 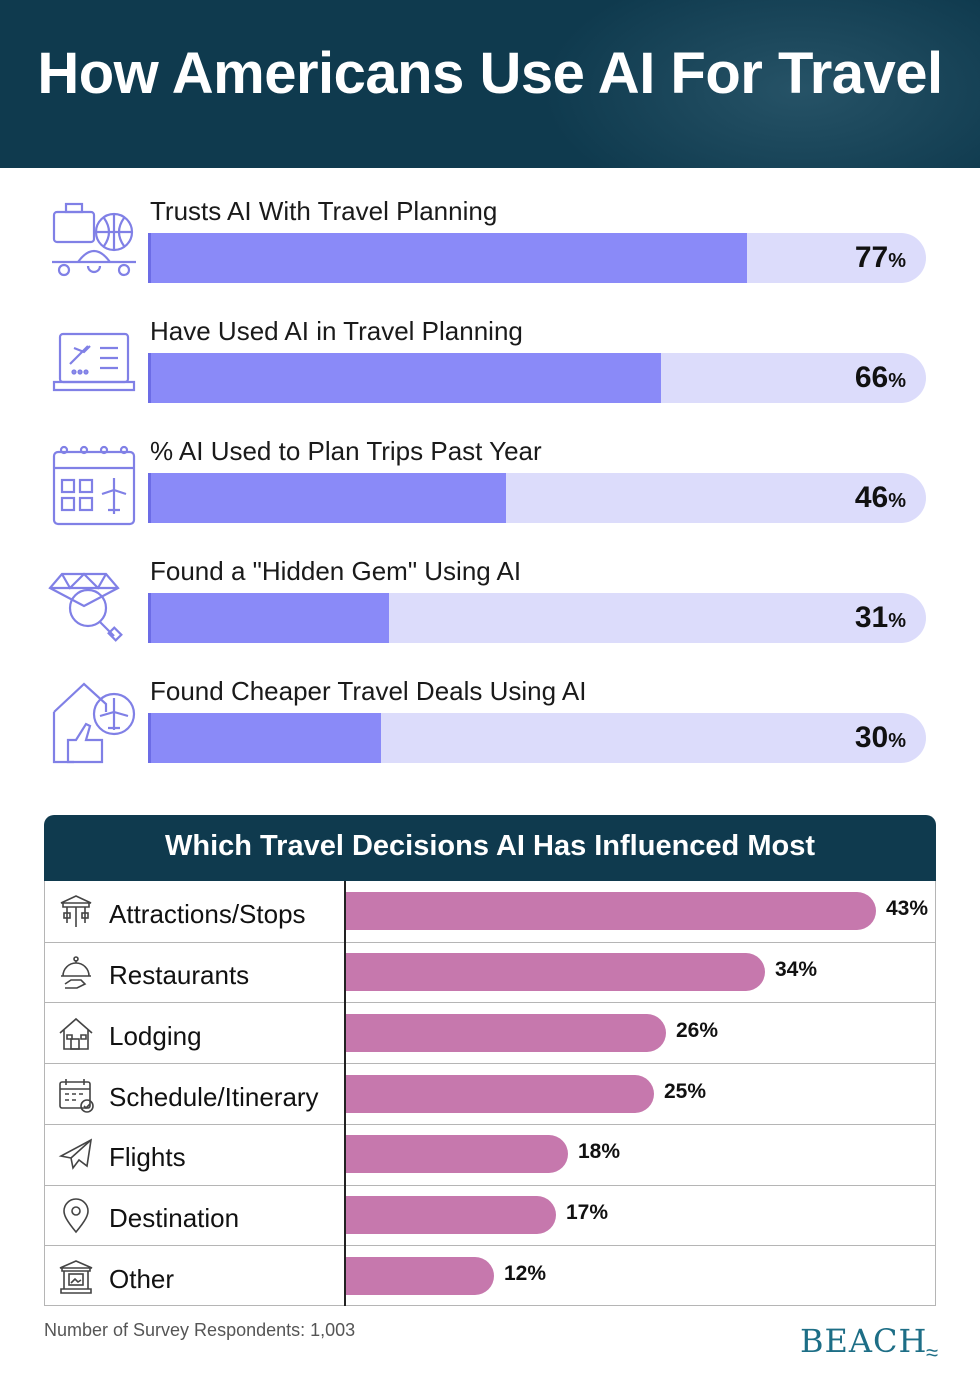 I want to click on brand-logo: BEACH, so click(x=864, y=1341).